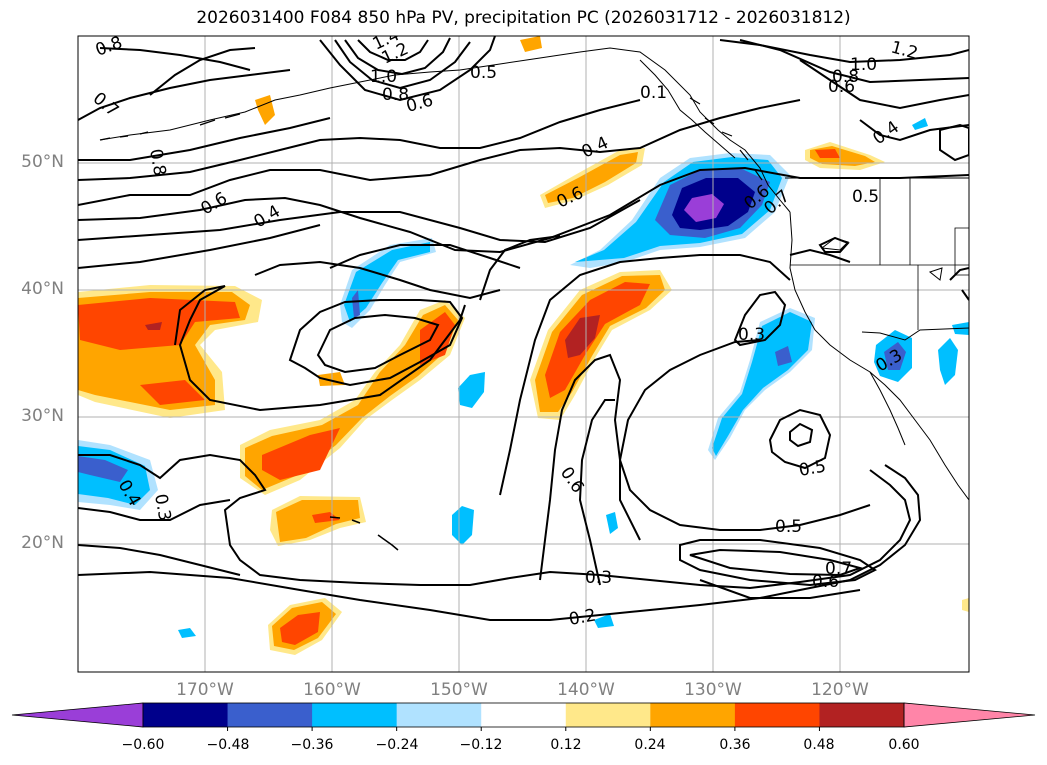 The width and height of the screenshot is (1047, 765). Describe the element at coordinates (948, 361) in the screenshot. I see `precip-negative-mexico` at that location.